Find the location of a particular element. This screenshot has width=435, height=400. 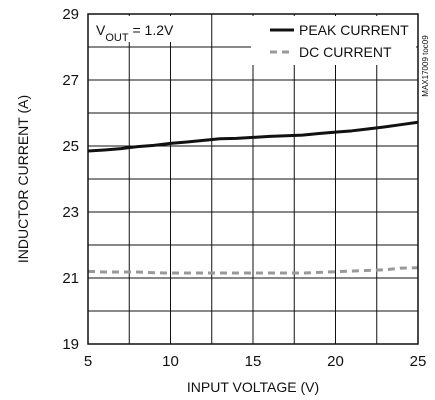

legend-dc-label: DC CURRENT is located at coordinates (345, 52).